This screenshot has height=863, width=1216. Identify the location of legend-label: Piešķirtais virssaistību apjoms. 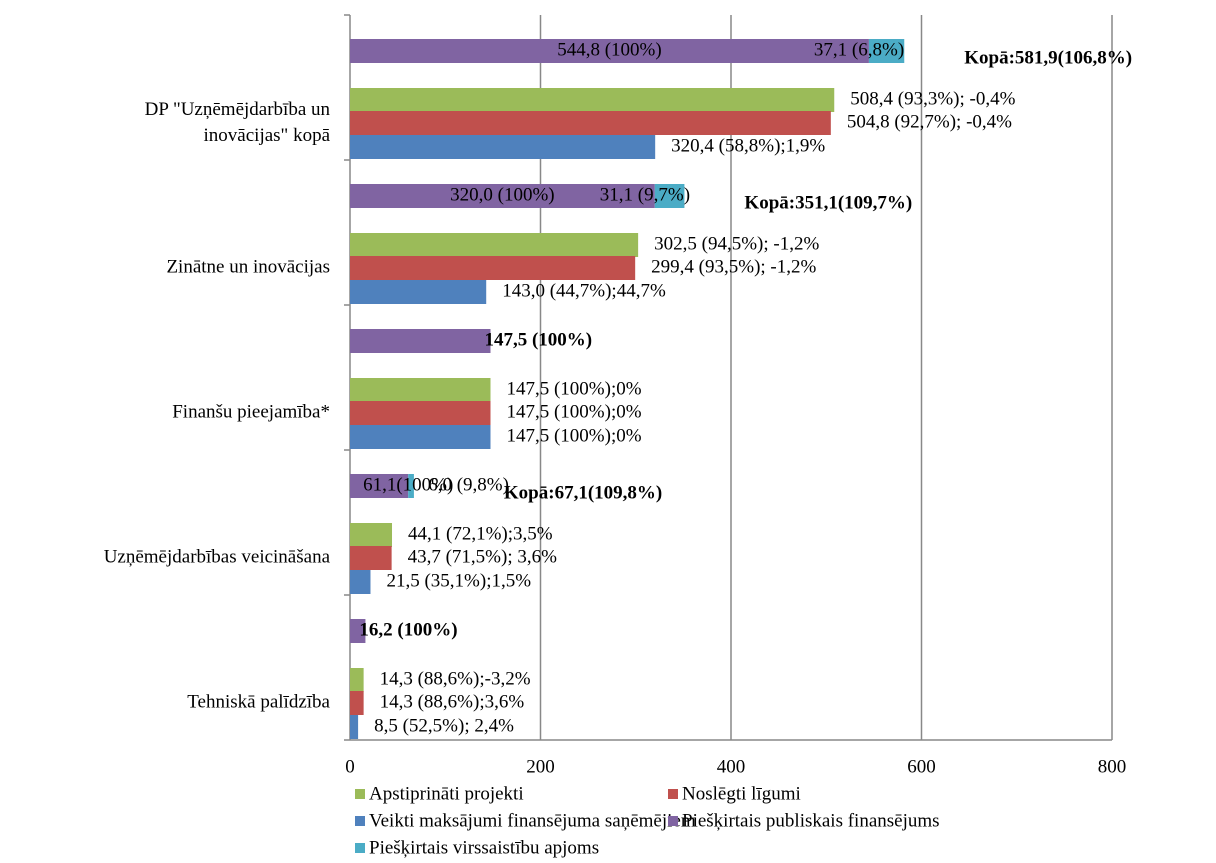
(484, 847).